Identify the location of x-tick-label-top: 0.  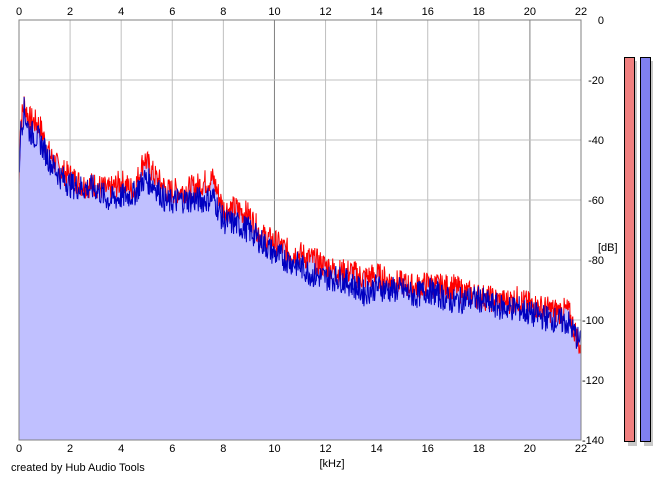
(19, 12).